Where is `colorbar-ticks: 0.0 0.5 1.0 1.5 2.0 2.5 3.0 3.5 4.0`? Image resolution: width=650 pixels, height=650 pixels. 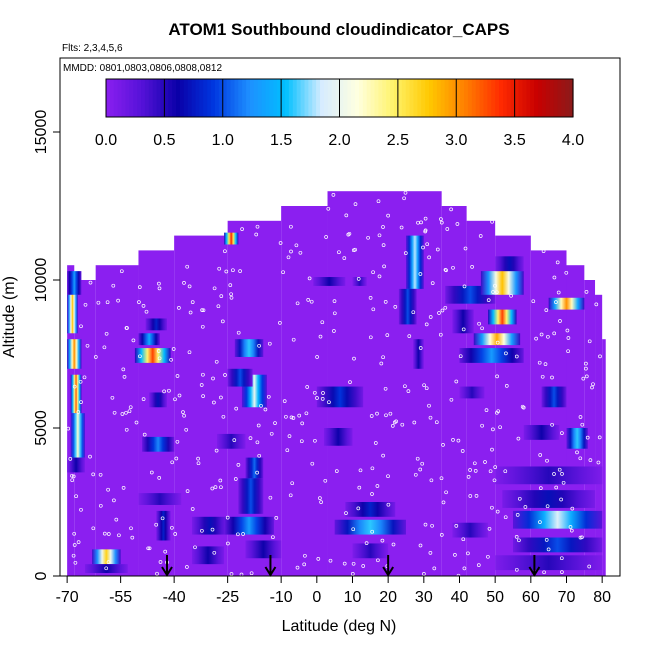 colorbar-ticks: 0.0 0.5 1.0 1.5 2.0 2.5 3.0 3.5 4.0 is located at coordinates (339, 114).